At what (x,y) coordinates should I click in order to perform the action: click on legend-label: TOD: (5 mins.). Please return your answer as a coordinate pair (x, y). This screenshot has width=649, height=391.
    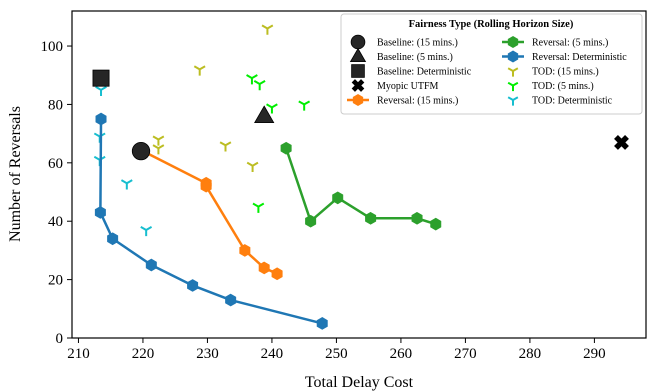
    Looking at the image, I should click on (563, 86).